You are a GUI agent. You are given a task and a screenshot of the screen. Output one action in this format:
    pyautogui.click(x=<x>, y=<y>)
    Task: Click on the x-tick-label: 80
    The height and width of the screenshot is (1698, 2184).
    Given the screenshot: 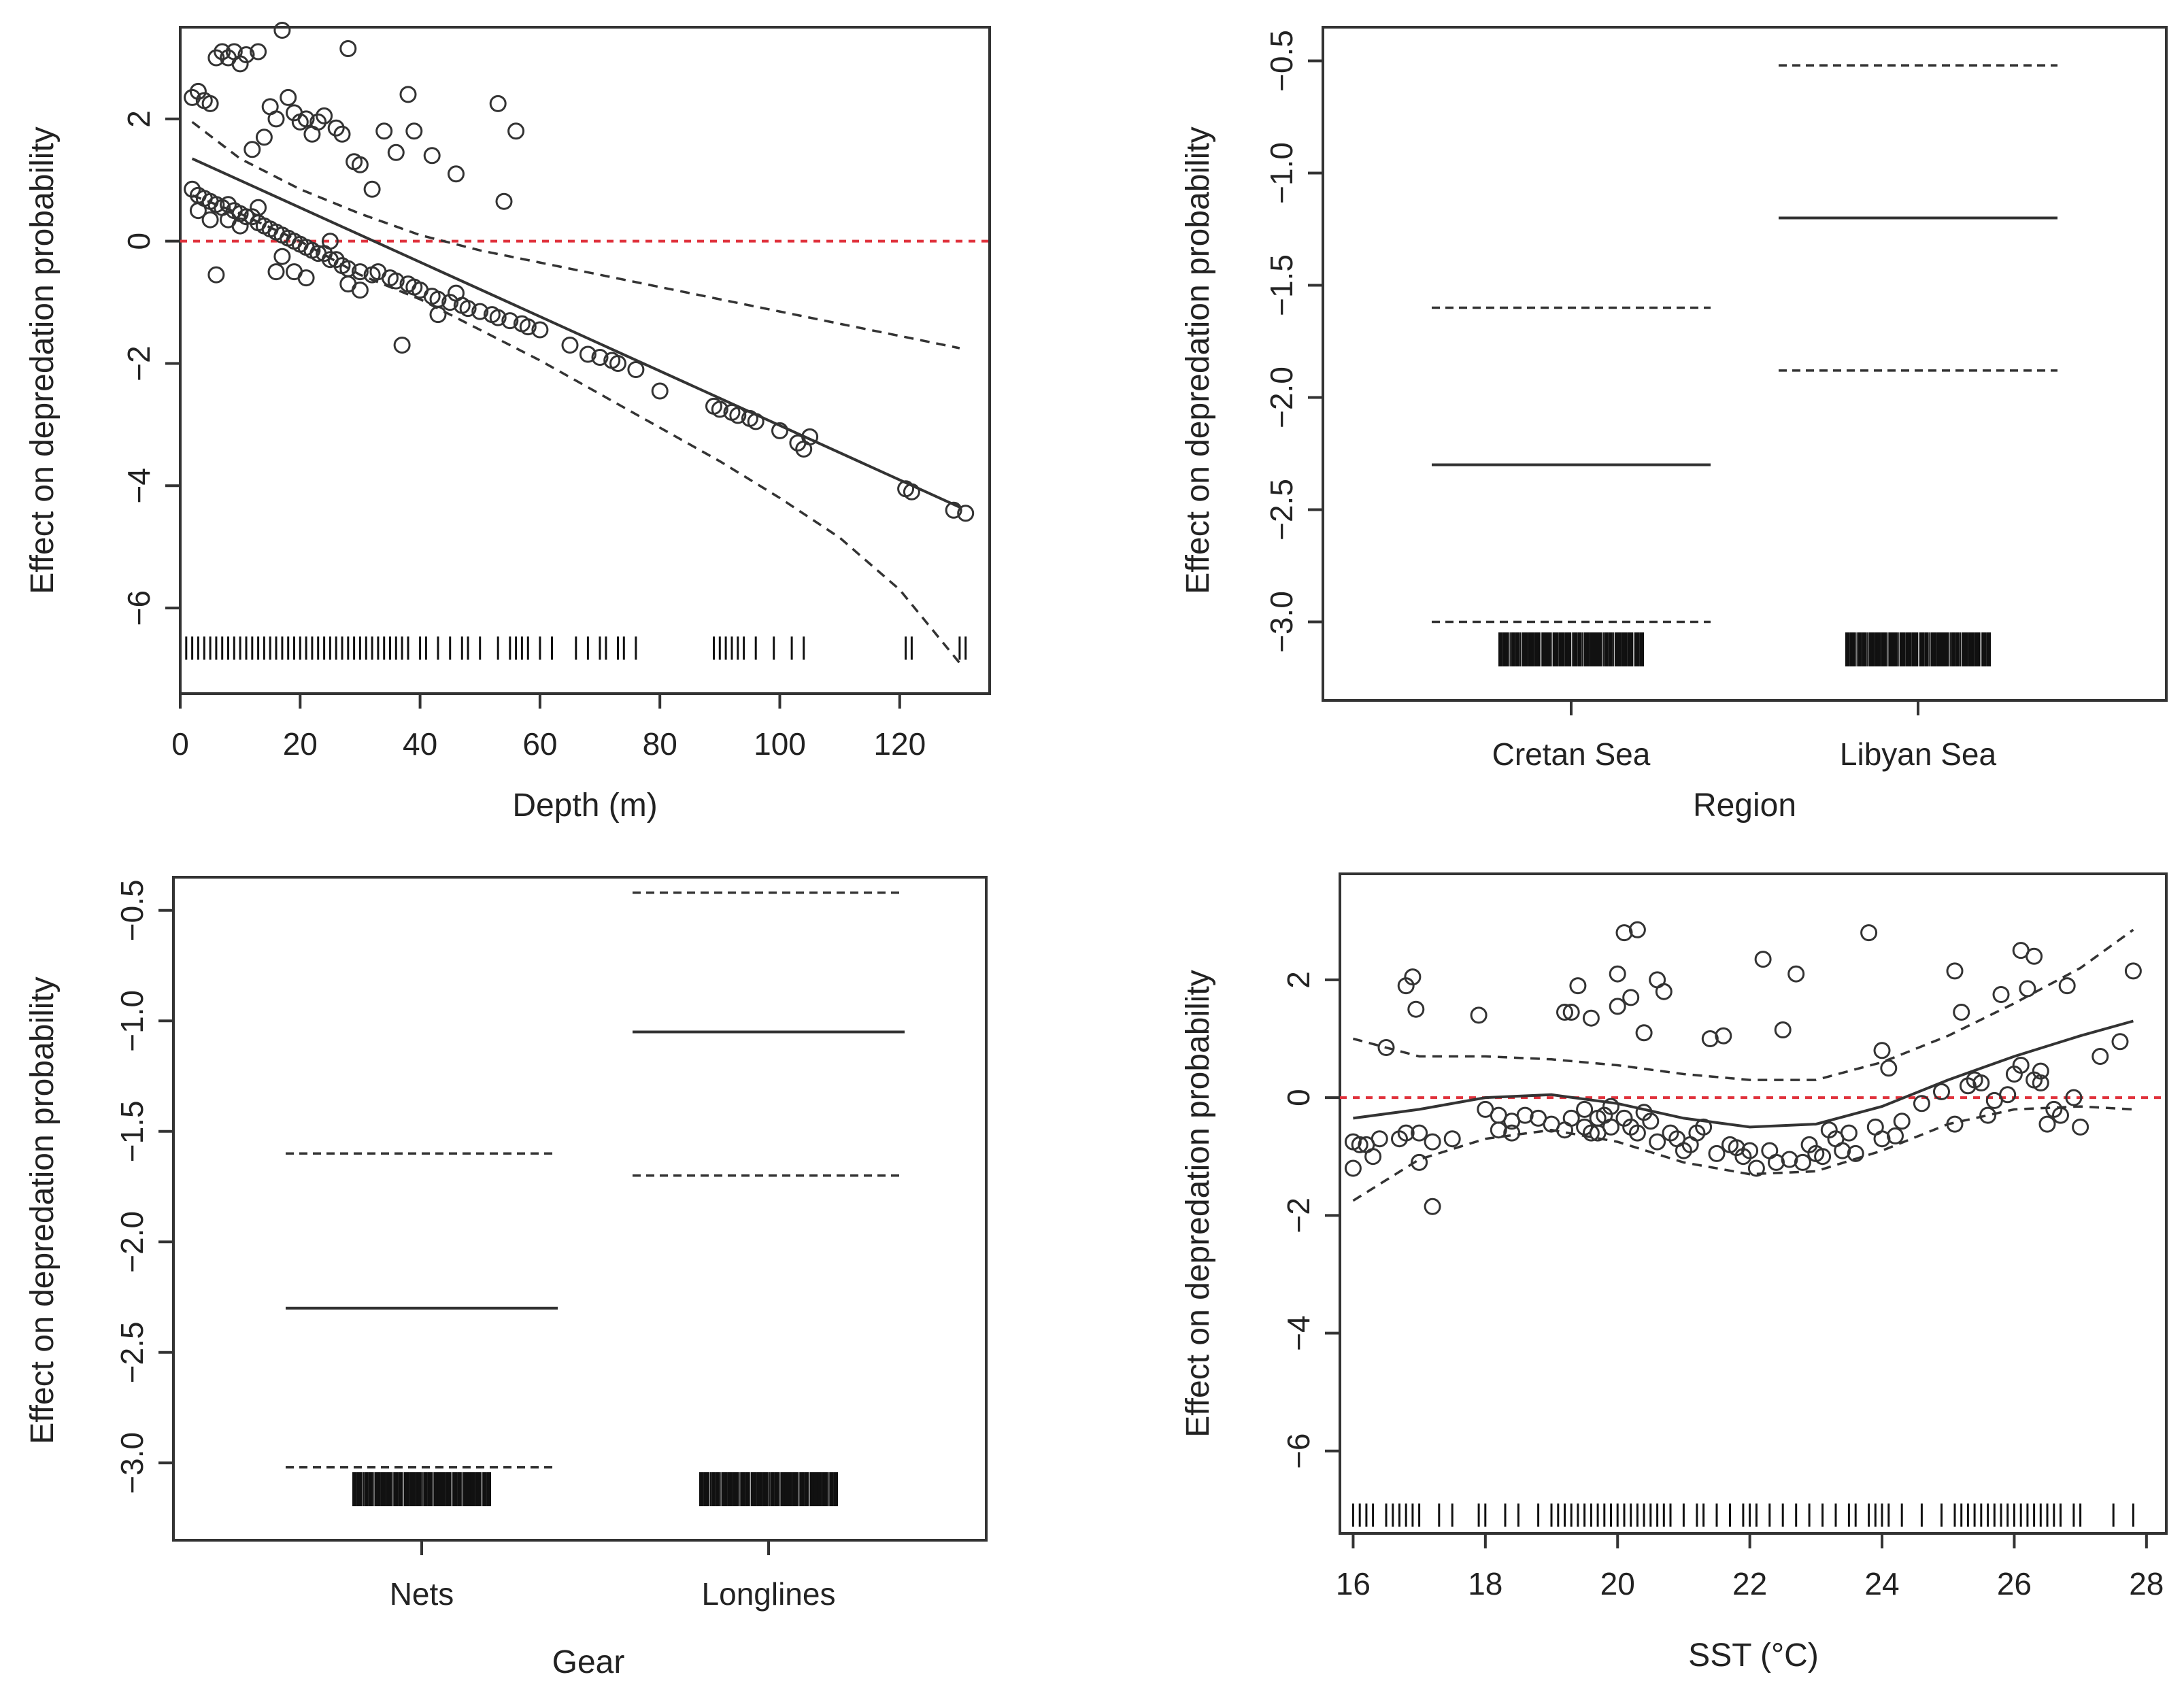 What is the action you would take?
    pyautogui.click(x=660, y=744)
    